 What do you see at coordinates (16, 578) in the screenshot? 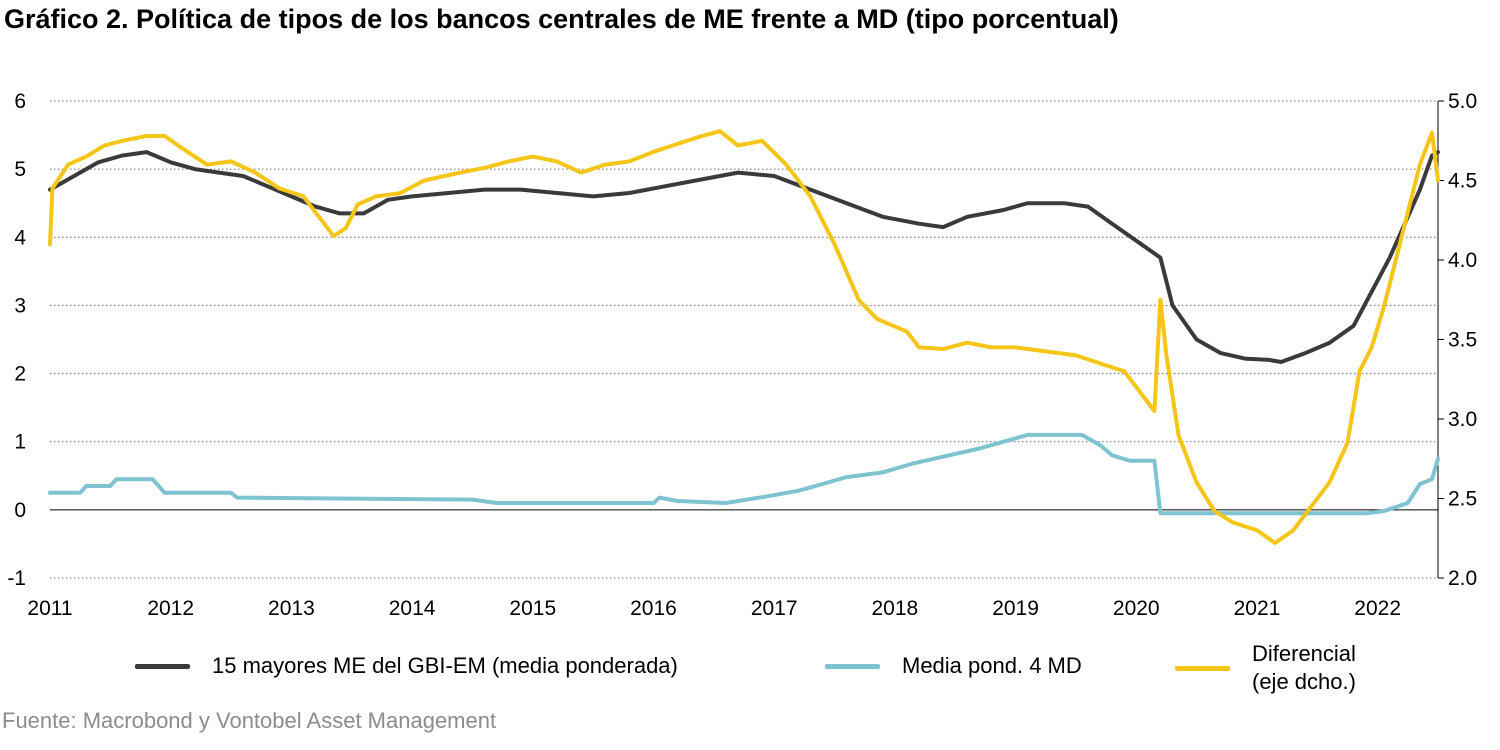
I see `y-left-tick-label: -1` at bounding box center [16, 578].